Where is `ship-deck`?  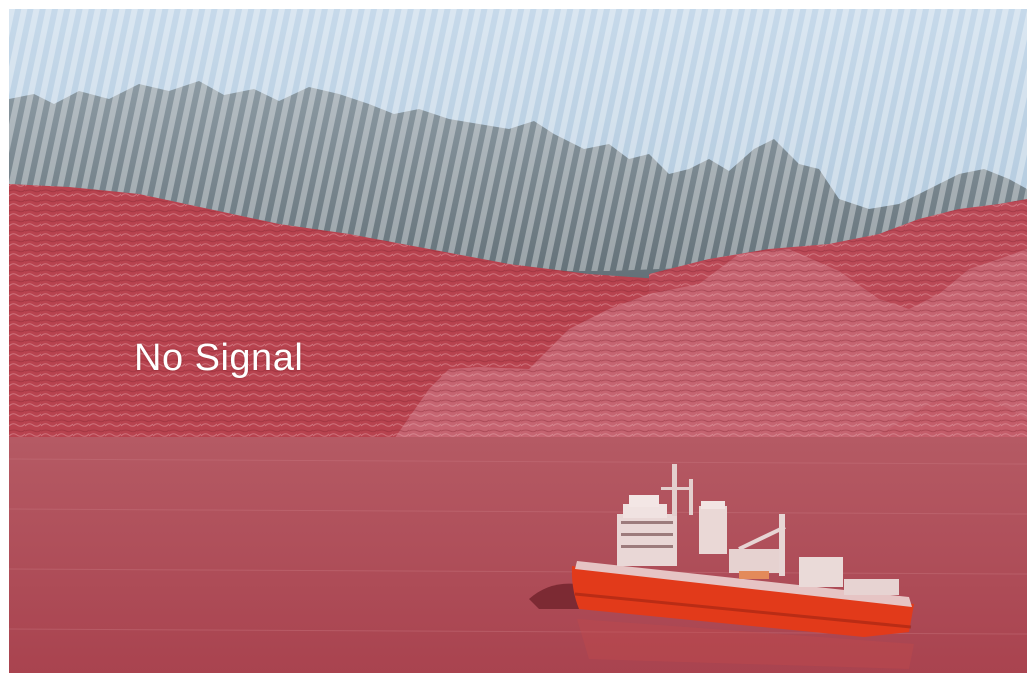 ship-deck is located at coordinates (743, 584).